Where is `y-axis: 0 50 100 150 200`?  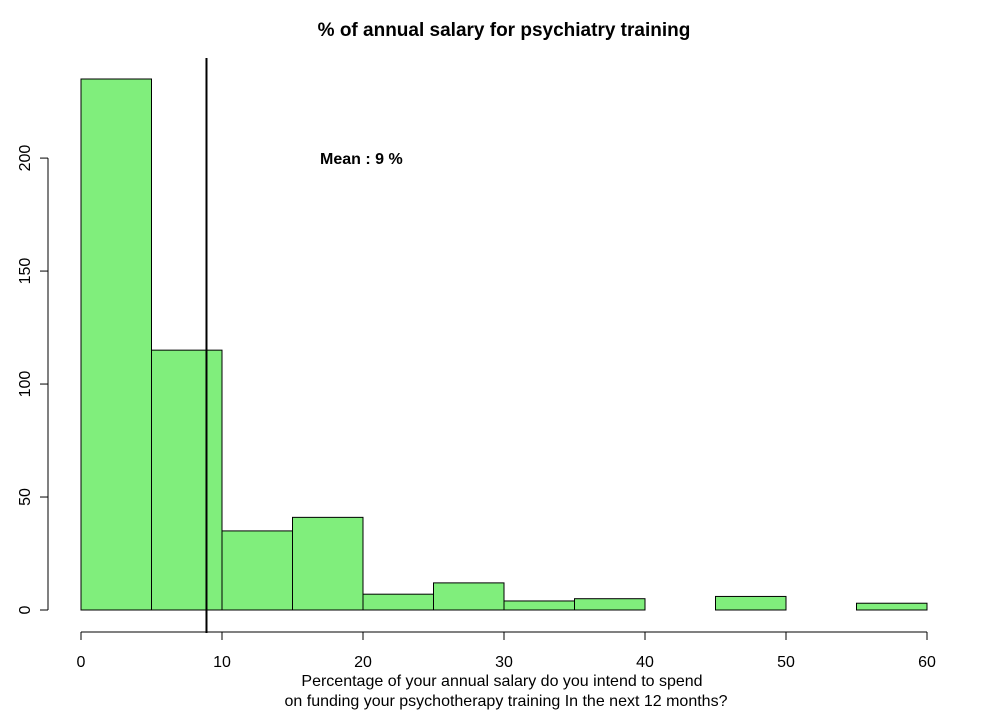 y-axis: 0 50 100 150 200 is located at coordinates (33, 379).